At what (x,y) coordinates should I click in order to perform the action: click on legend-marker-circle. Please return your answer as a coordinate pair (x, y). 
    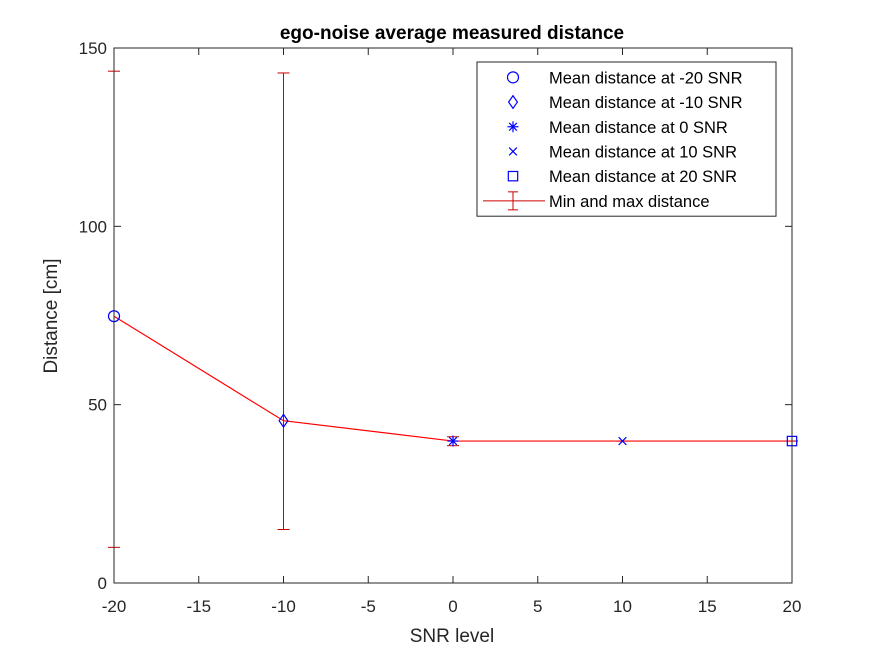
    Looking at the image, I should click on (513, 77).